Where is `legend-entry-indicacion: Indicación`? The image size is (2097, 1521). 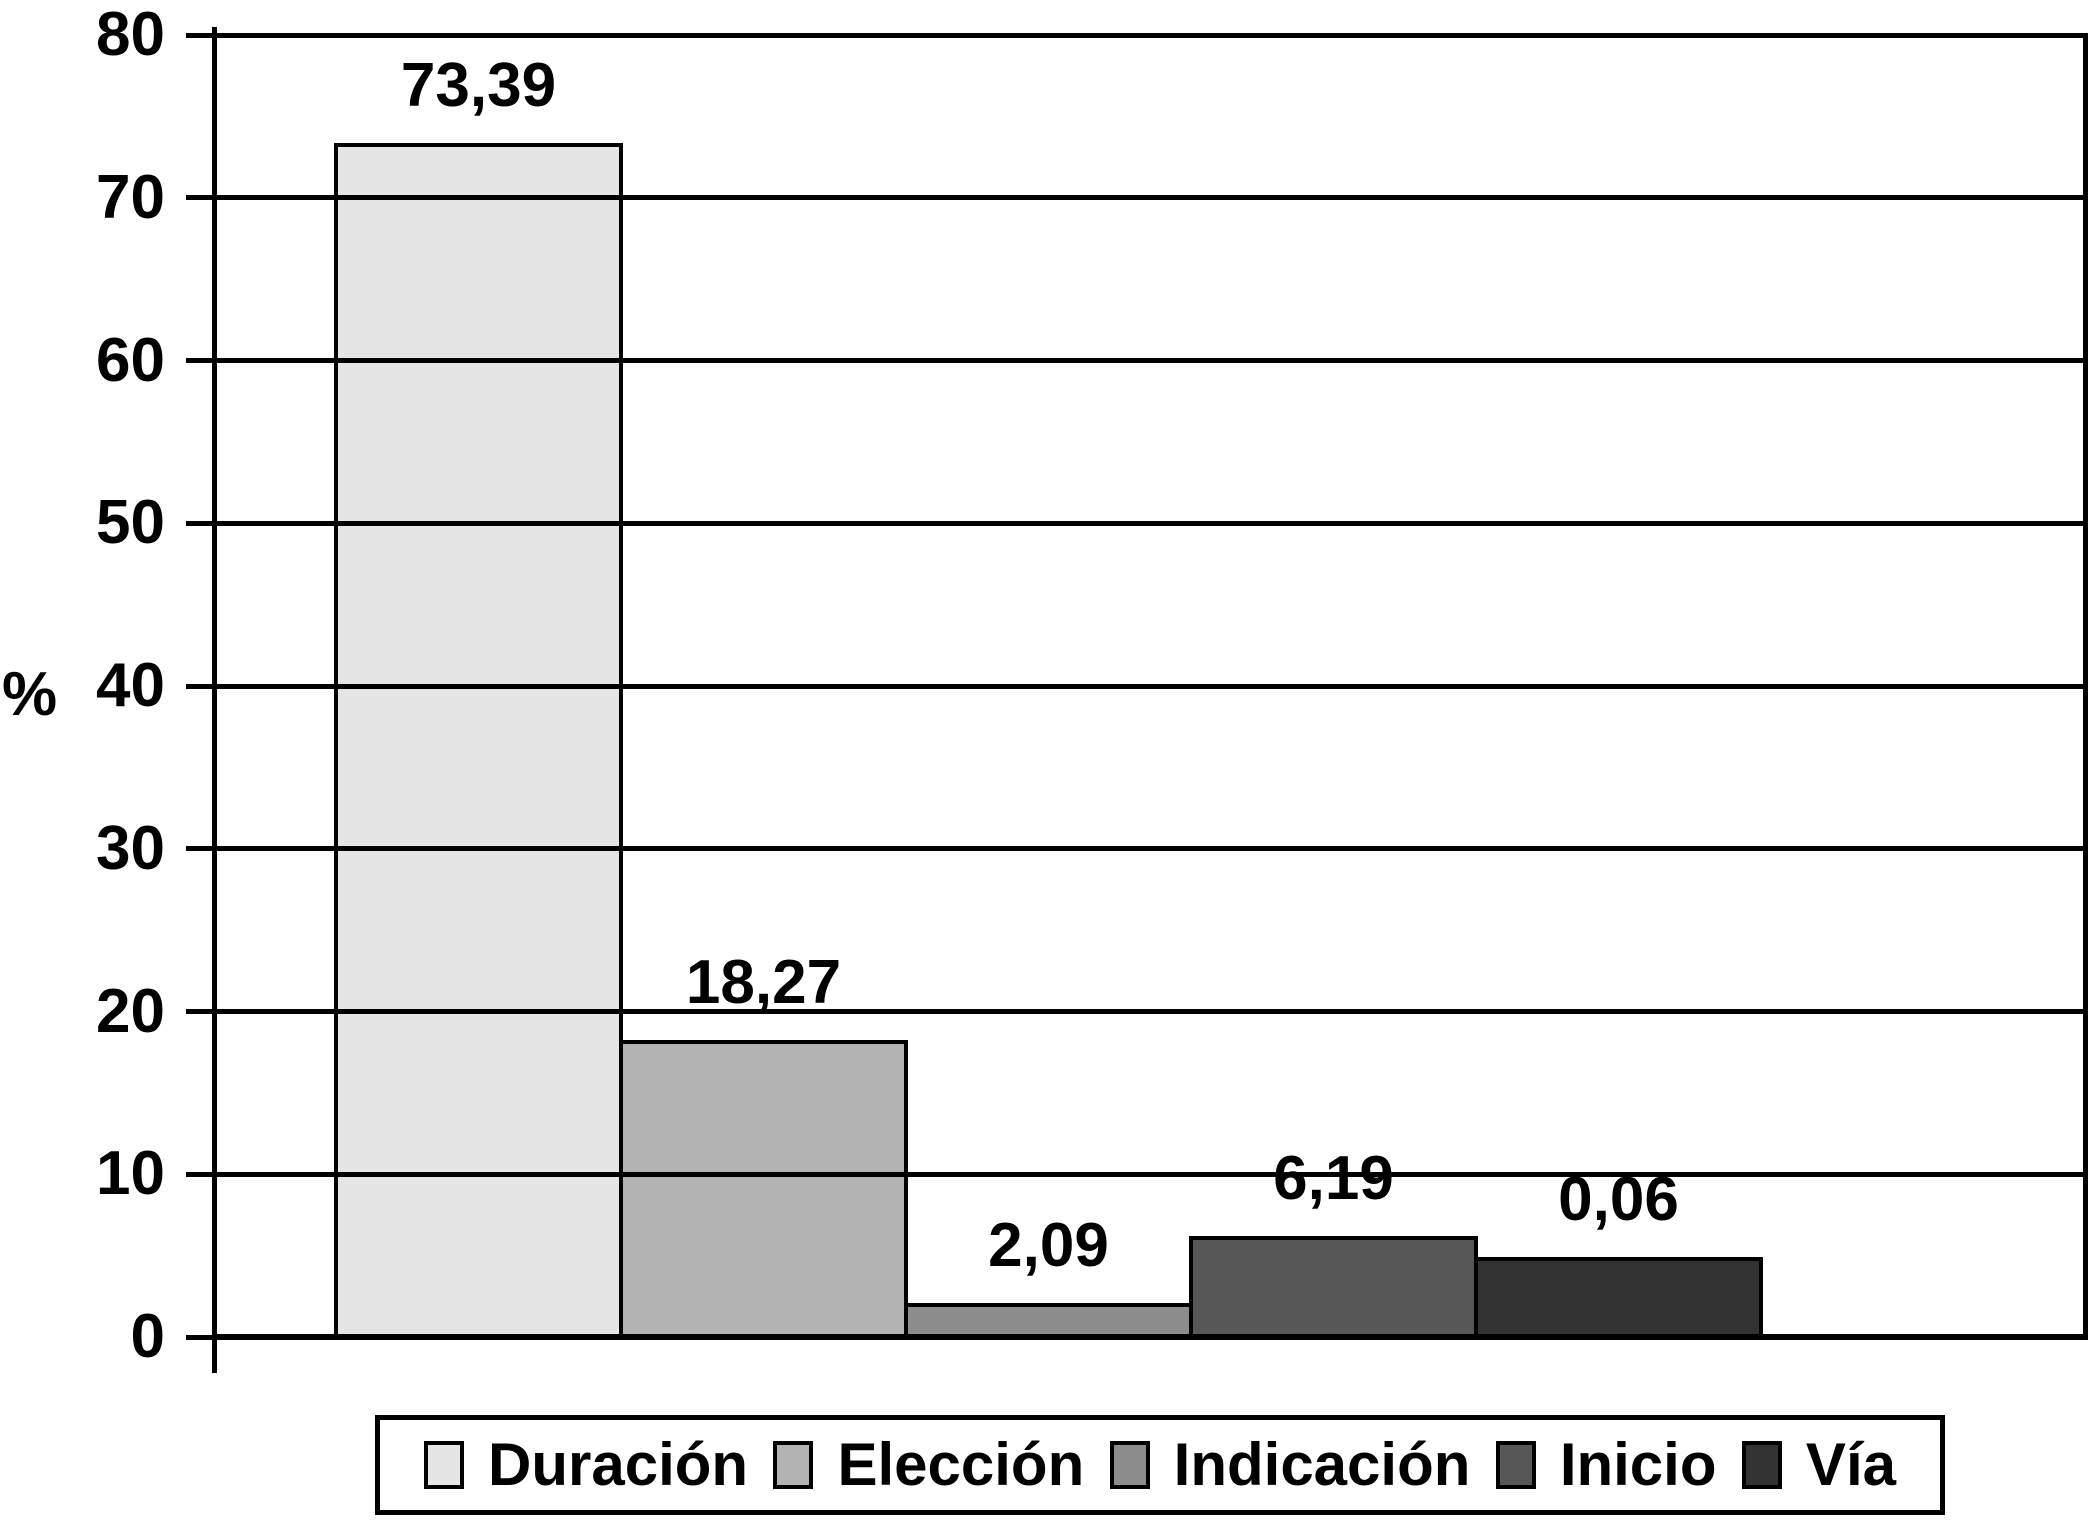
legend-entry-indicacion: Indicación is located at coordinates (1290, 1464).